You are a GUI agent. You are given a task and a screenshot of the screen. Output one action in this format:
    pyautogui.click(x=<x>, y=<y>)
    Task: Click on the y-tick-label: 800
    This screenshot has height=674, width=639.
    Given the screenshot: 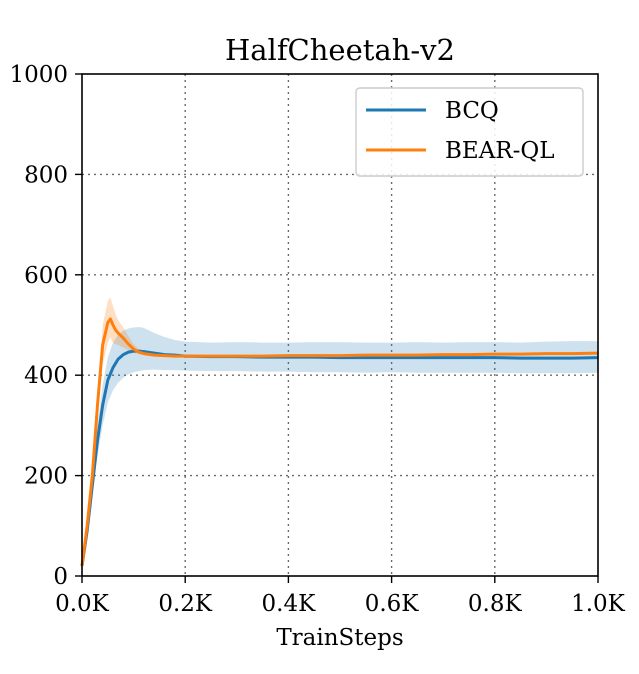 What is the action you would take?
    pyautogui.click(x=46, y=175)
    